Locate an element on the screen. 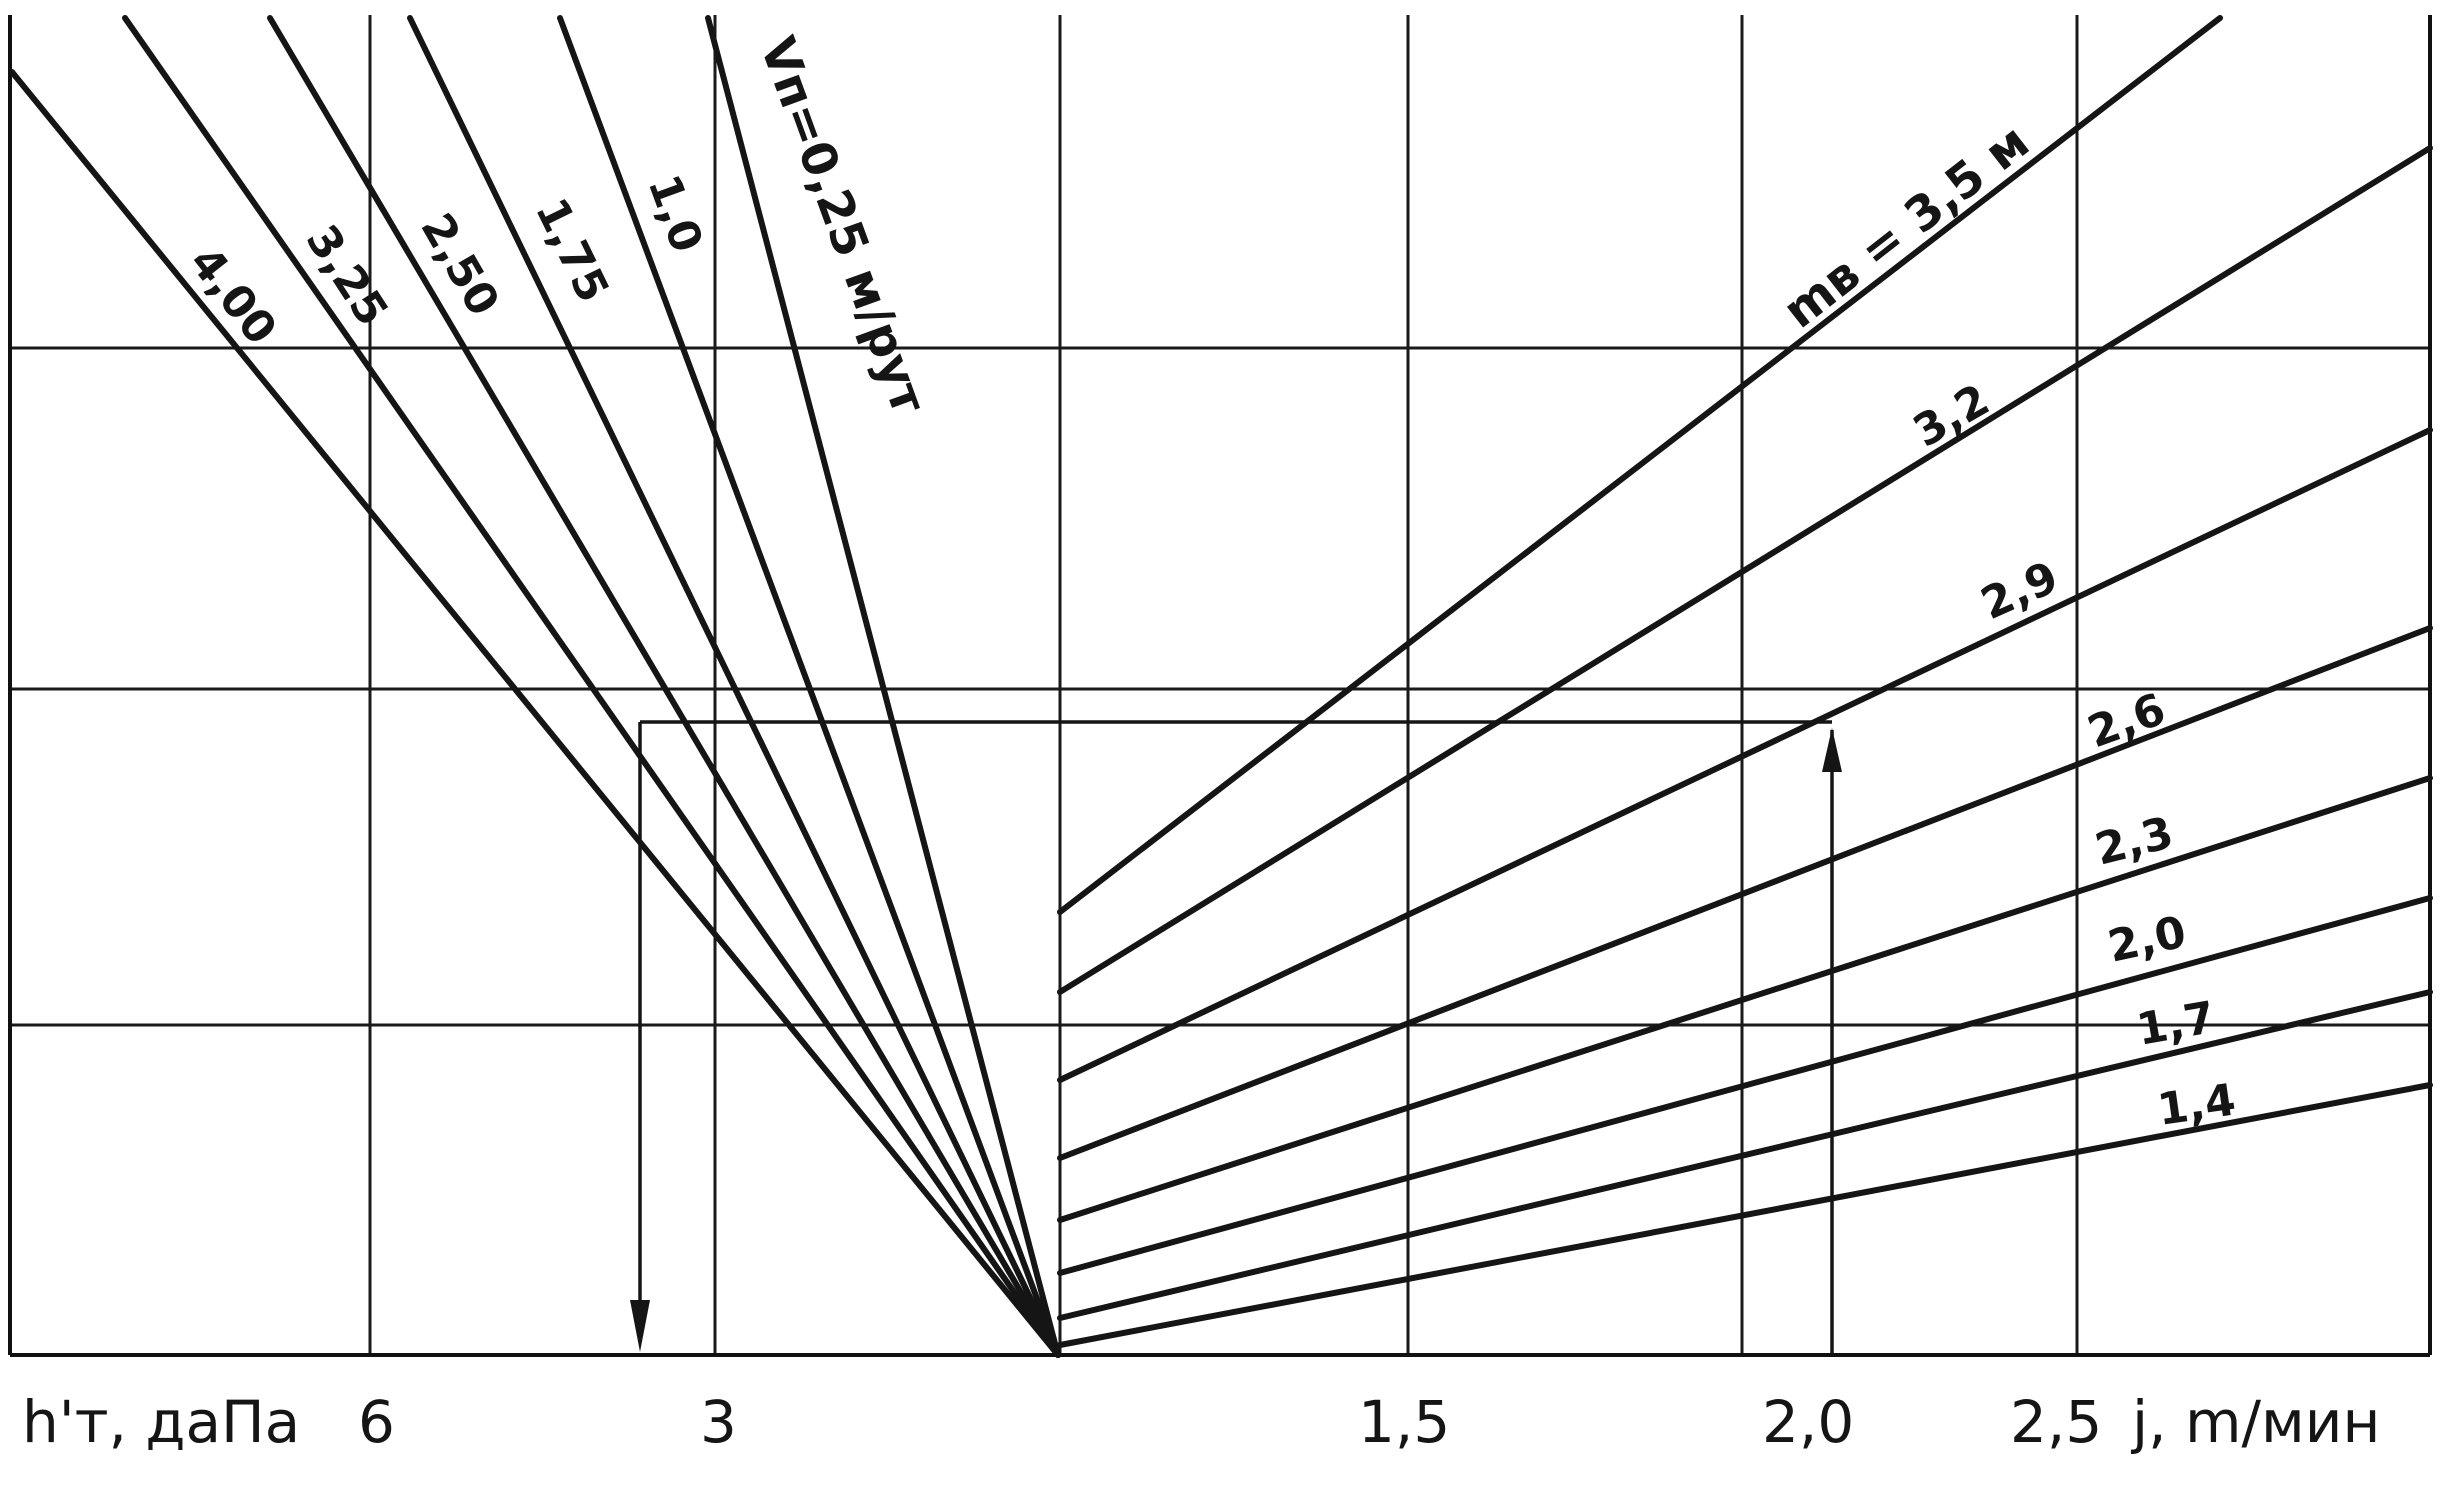 Image resolution: width=2442 pixels, height=1496 pixels. label-m-3-2: 3,2 is located at coordinates (1951, 415).